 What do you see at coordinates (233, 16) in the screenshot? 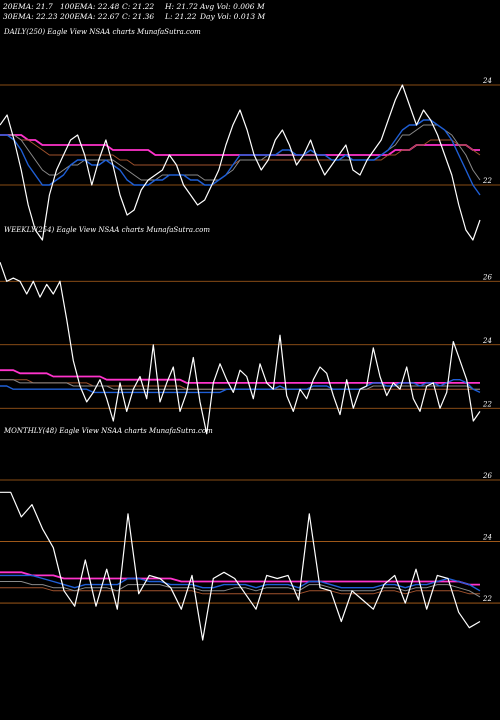
I see `header-day-vol: Day Vol: 0.013 M` at bounding box center [233, 16].